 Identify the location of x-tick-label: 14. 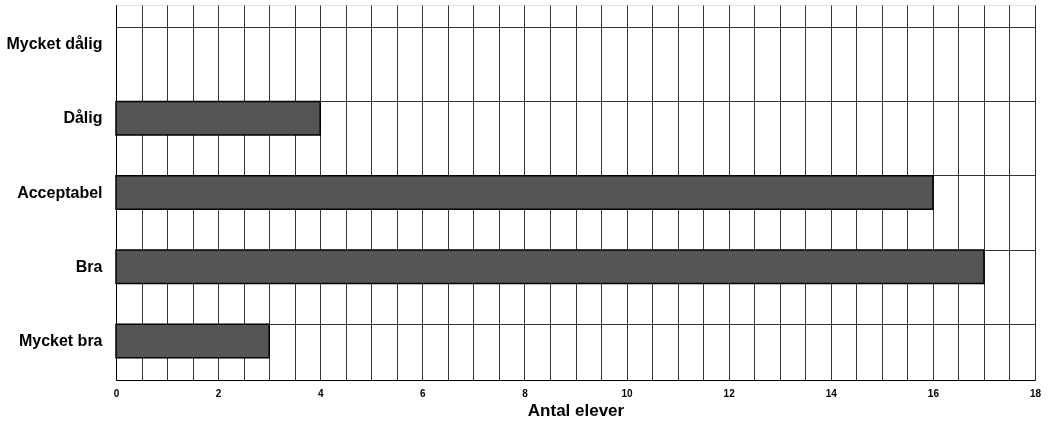
(831, 393).